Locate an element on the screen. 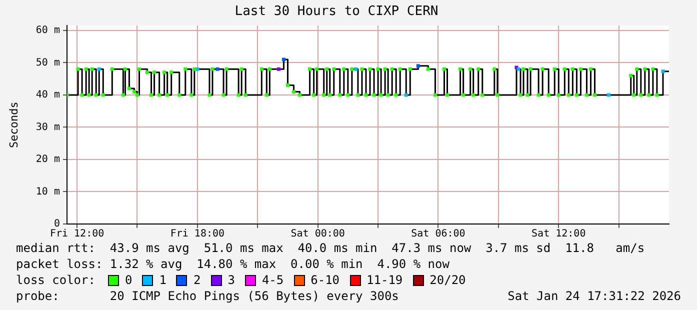 This screenshot has height=310, width=697. legend-label: 0 is located at coordinates (128, 280).